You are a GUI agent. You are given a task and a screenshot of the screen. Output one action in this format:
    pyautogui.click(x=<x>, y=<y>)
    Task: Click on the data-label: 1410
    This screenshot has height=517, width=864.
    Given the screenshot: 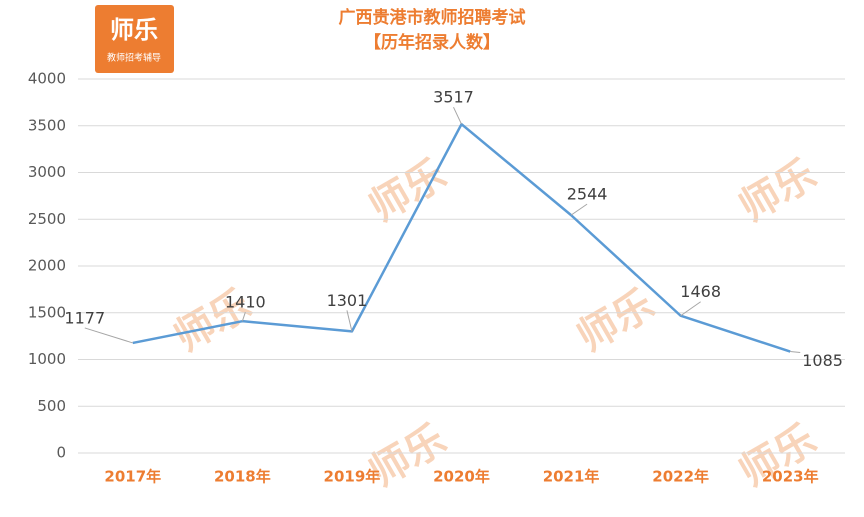 What is the action you would take?
    pyautogui.click(x=245, y=302)
    